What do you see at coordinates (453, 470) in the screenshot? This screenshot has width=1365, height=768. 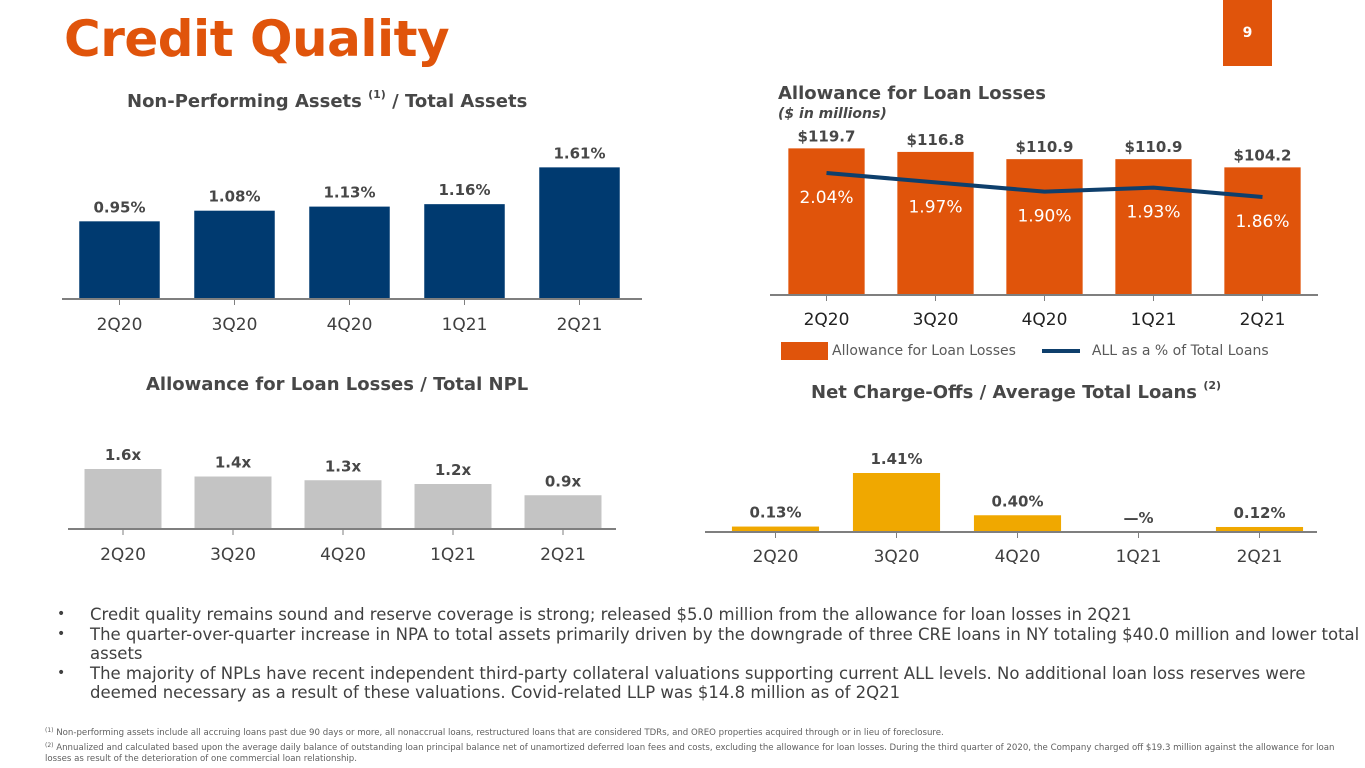 I see `data-label: 1.2x` at bounding box center [453, 470].